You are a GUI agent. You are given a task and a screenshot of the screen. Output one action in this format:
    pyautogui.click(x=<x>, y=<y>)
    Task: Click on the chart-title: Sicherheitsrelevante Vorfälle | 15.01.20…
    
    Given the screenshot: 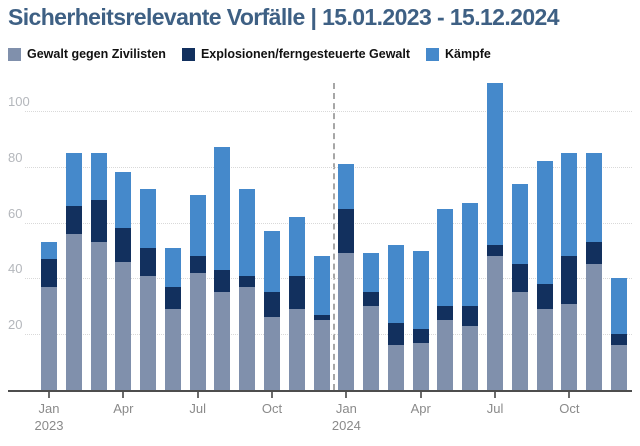 What is the action you would take?
    pyautogui.click(x=284, y=17)
    